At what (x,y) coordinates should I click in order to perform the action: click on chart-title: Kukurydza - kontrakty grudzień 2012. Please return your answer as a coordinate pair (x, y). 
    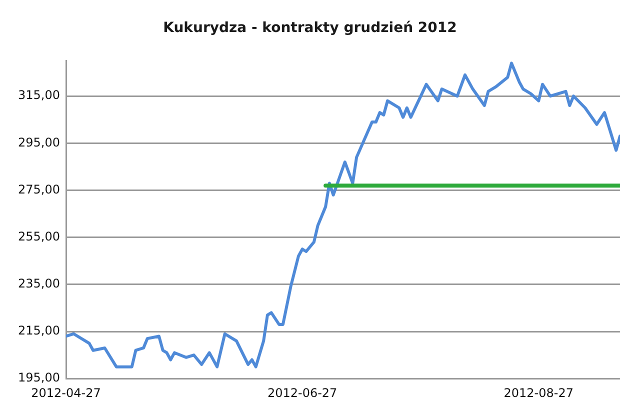
    Looking at the image, I should click on (310, 28).